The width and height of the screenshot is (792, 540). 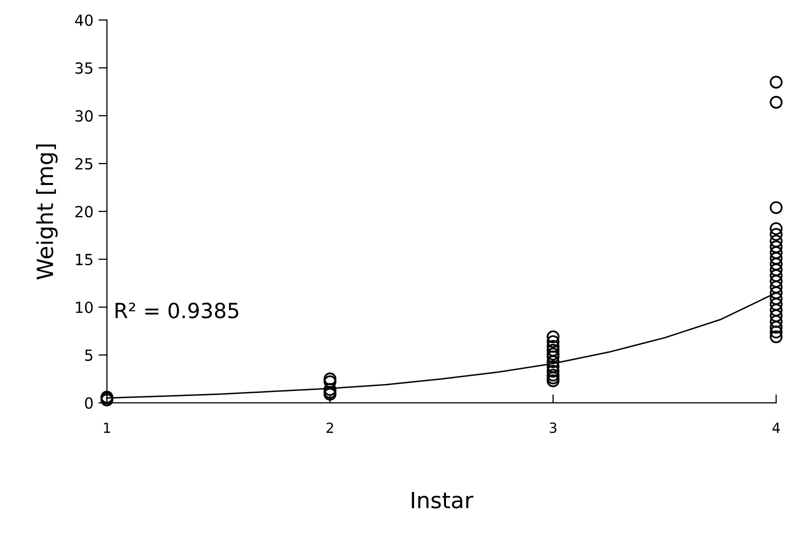 What do you see at coordinates (89, 403) in the screenshot?
I see `y-tick-label: 0` at bounding box center [89, 403].